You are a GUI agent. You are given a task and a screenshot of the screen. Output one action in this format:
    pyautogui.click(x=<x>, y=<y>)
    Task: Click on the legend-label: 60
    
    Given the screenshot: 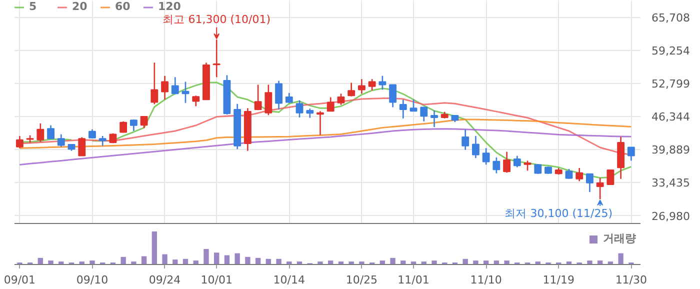 What is the action you would take?
    pyautogui.click(x=123, y=6)
    